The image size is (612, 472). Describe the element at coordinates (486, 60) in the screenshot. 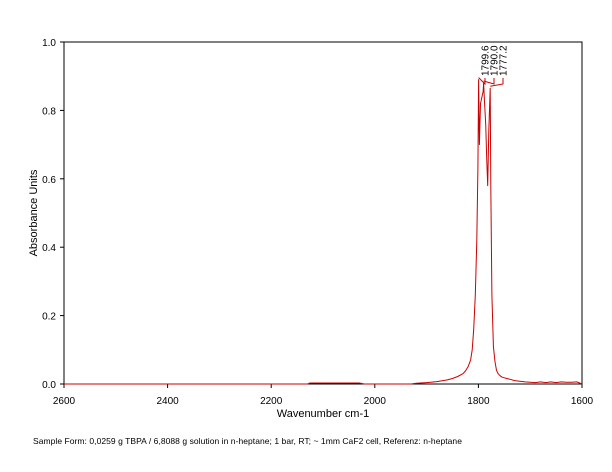

I see `peak-label: 1799.6` at that location.